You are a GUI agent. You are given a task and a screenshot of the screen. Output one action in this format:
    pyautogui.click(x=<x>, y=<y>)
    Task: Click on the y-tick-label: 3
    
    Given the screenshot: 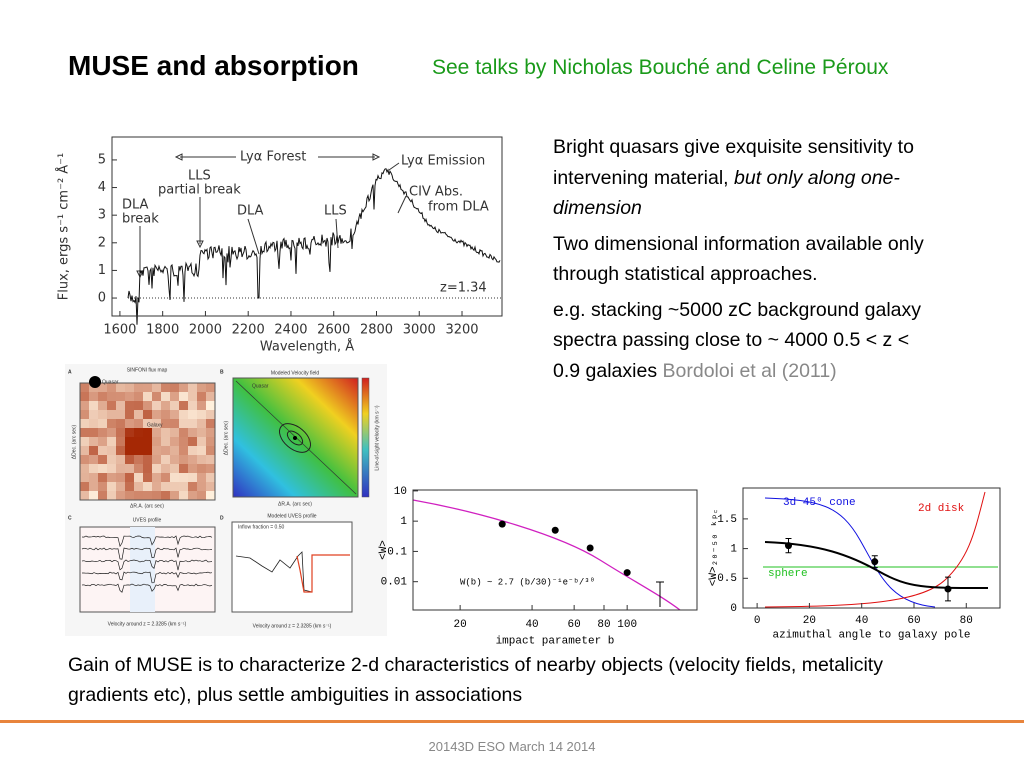 What is the action you would take?
    pyautogui.click(x=102, y=215)
    